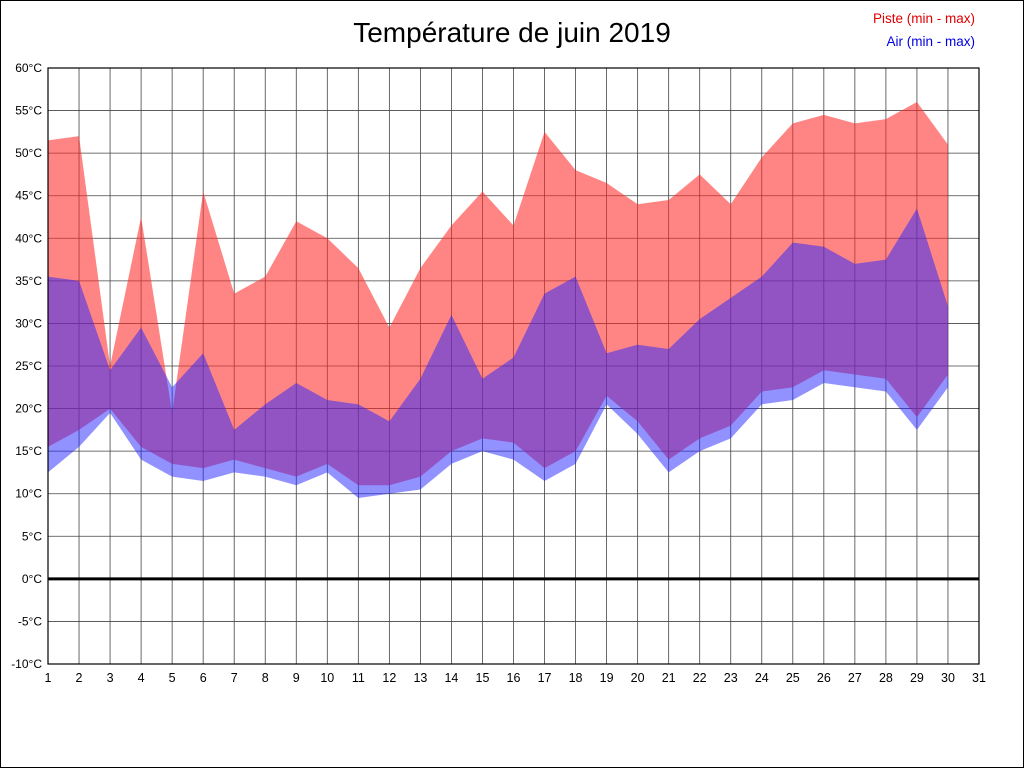 This screenshot has height=768, width=1024. What do you see at coordinates (483, 678) in the screenshot?
I see `x-tick-label: 15` at bounding box center [483, 678].